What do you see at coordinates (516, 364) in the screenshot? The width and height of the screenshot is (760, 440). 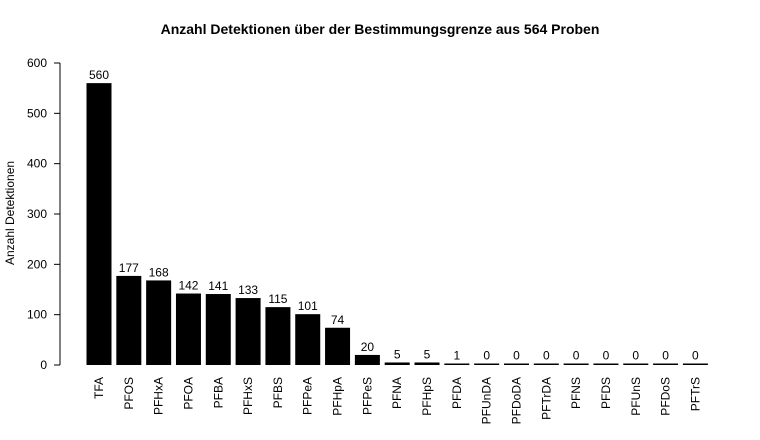 I see `bar-pfdoda` at bounding box center [516, 364].